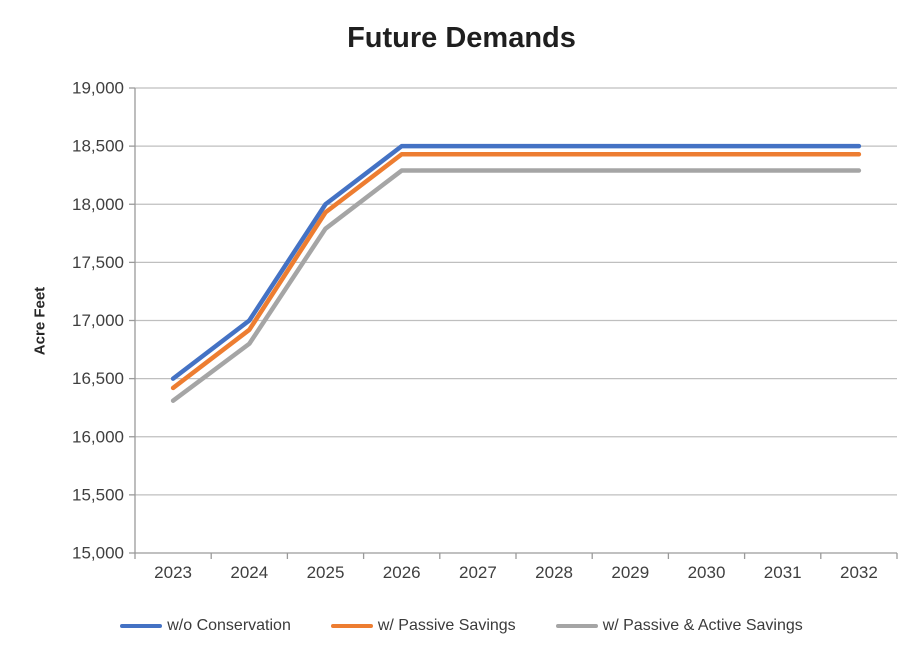 The height and width of the screenshot is (659, 923). Describe the element at coordinates (859, 572) in the screenshot. I see `x-tick-label: 2032` at that location.